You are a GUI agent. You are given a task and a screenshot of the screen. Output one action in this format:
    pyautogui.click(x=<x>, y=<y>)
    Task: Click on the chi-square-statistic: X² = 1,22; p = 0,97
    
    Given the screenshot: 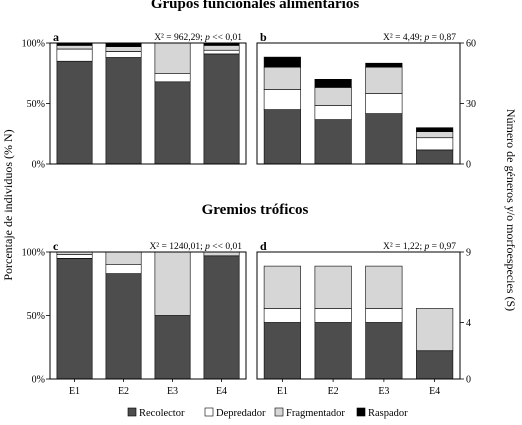 What is the action you would take?
    pyautogui.click(x=419, y=247)
    